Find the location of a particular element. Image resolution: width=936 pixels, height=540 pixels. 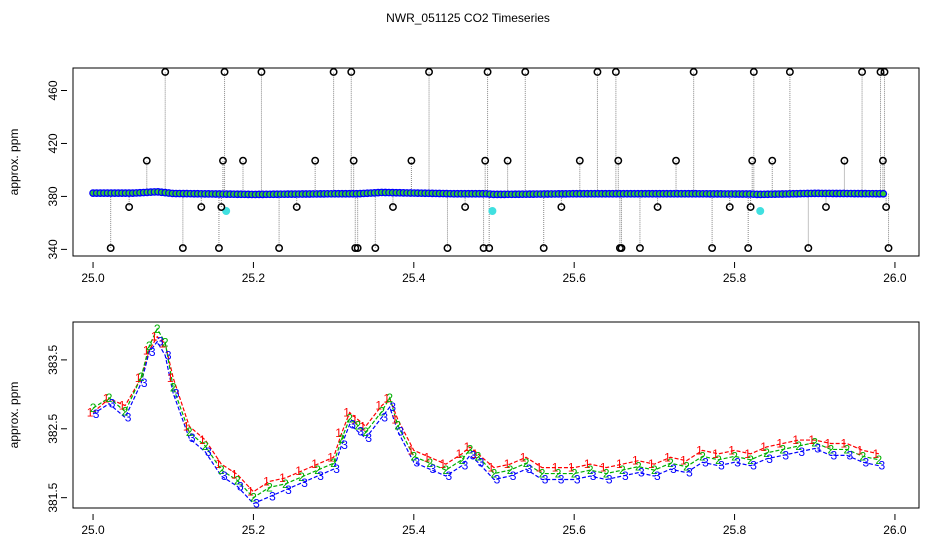

y-tick-label: 381.5 is located at coordinates (53, 497).